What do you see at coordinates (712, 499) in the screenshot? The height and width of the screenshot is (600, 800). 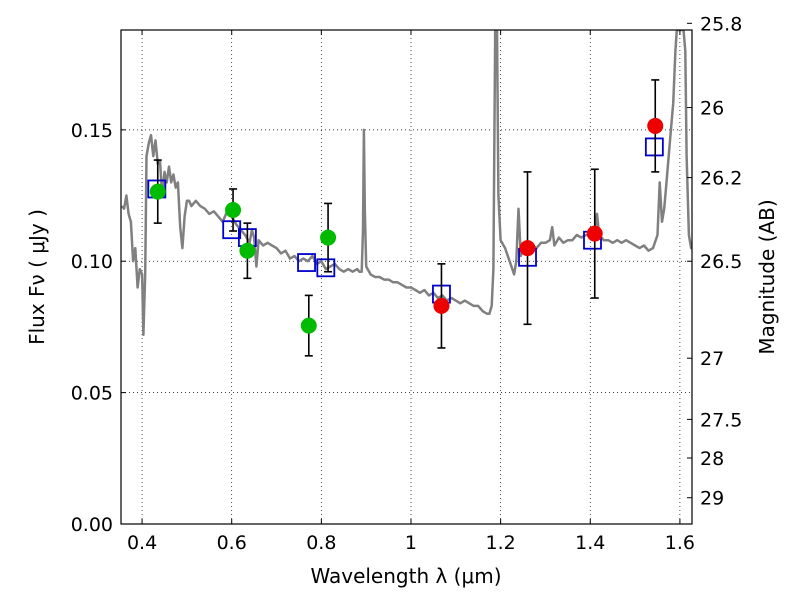 I see `right-tick-label: 29` at bounding box center [712, 499].